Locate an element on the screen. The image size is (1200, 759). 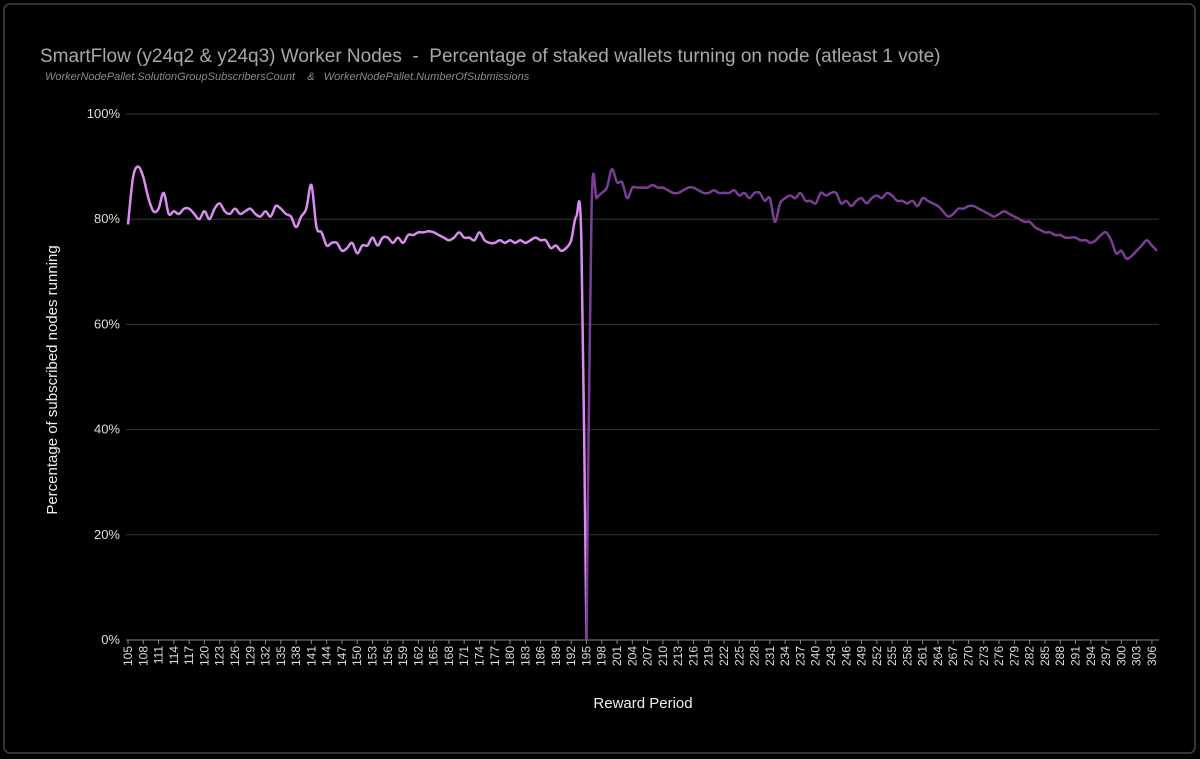
x-tick-label: 285 is located at coordinates (1045, 656).